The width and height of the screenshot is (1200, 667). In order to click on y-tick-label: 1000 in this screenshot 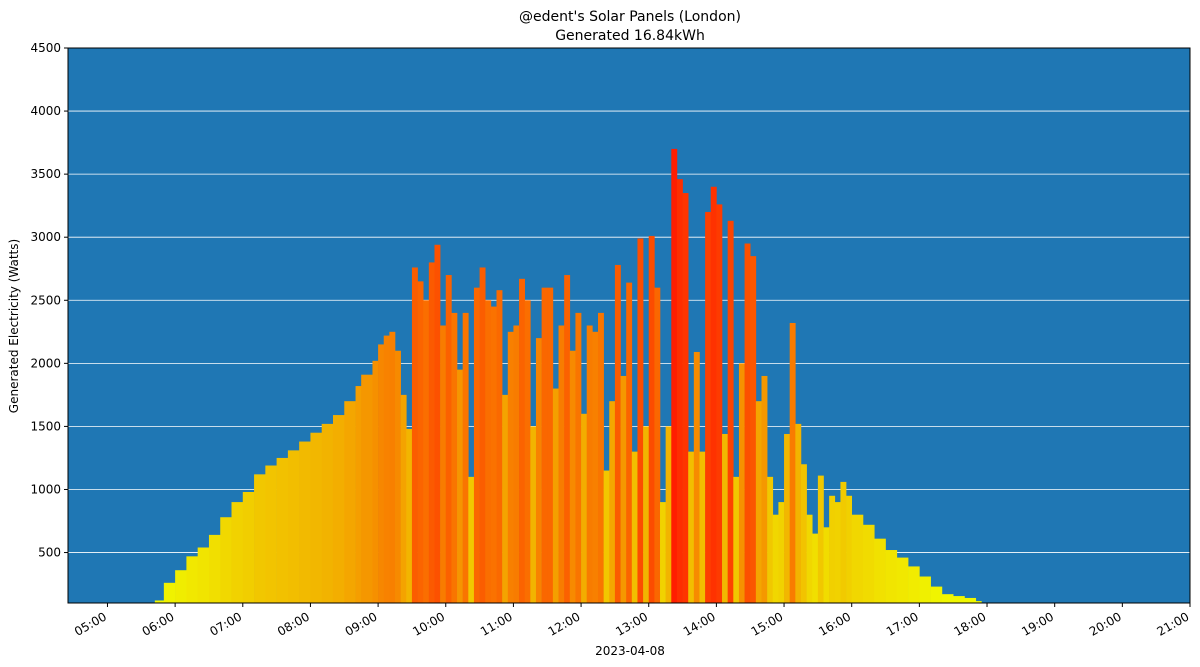, I will do `click(45, 489)`.